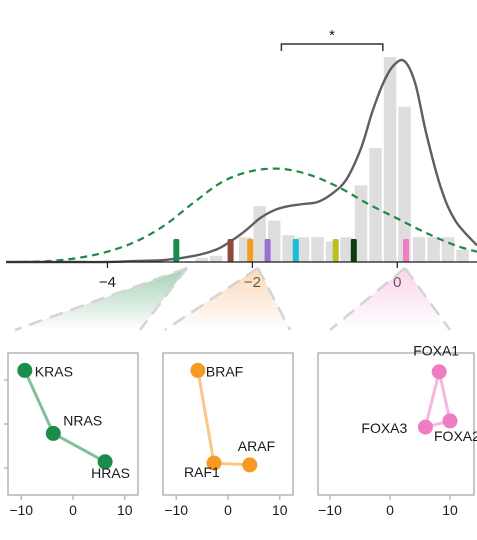  I want to click on point-label: HRAS, so click(110, 473).